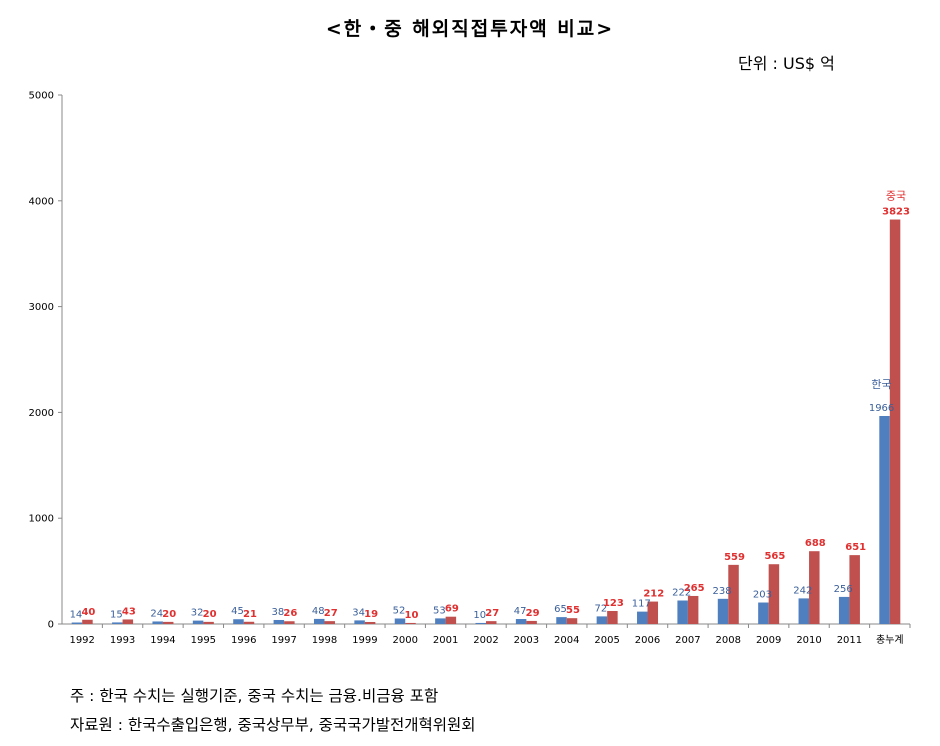  I want to click on x-tick-label: 2000, so click(405, 640).